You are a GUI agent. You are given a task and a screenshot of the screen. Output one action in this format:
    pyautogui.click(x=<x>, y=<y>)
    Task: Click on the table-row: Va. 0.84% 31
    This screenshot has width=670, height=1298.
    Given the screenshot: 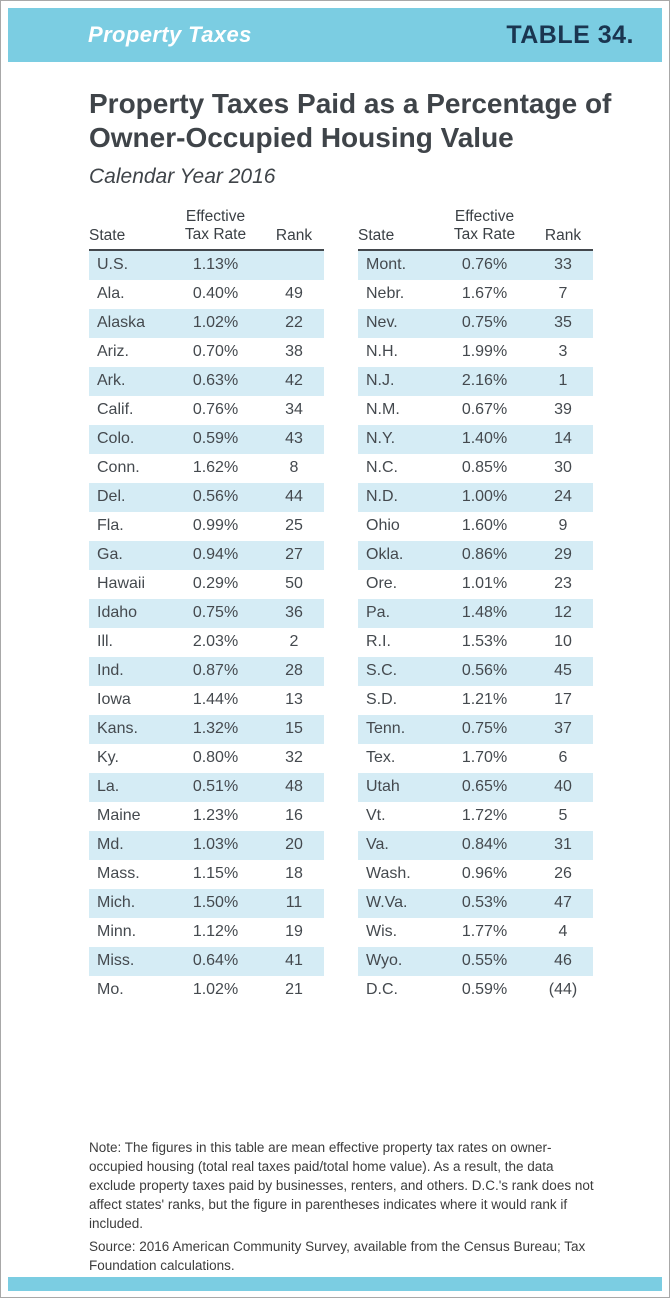 What is the action you would take?
    pyautogui.click(x=475, y=845)
    